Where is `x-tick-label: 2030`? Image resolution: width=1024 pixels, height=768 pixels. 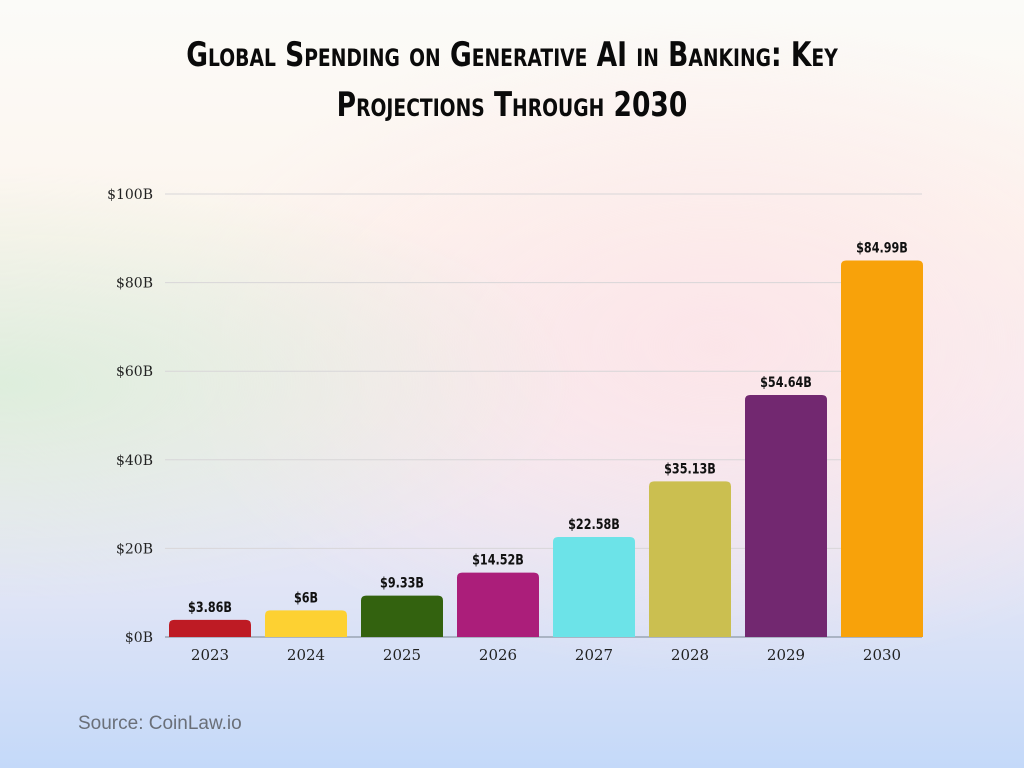
x-tick-label: 2030 is located at coordinates (882, 655).